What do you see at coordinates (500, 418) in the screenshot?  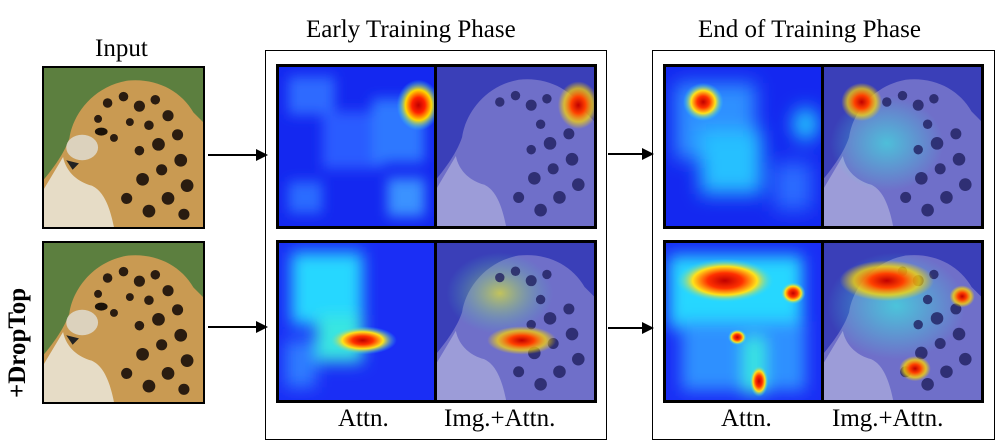 I see `img-attn-caption-early: Img.+Attn.` at bounding box center [500, 418].